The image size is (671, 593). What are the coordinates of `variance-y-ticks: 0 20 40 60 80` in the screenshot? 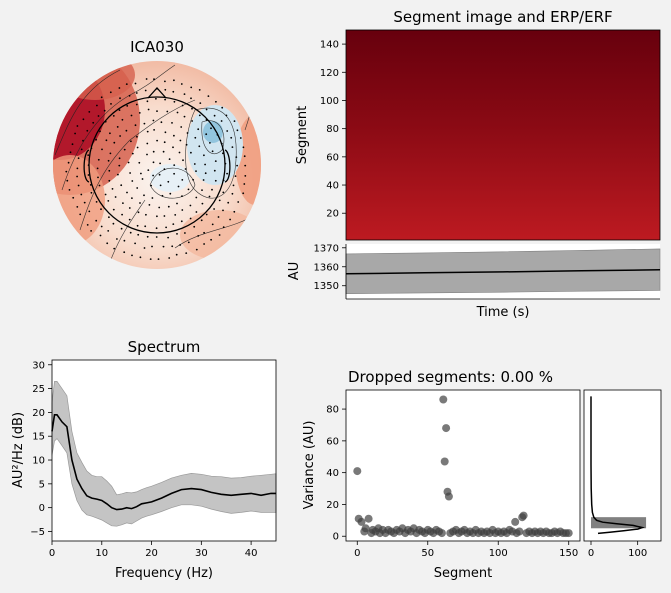 It's located at (336, 474).